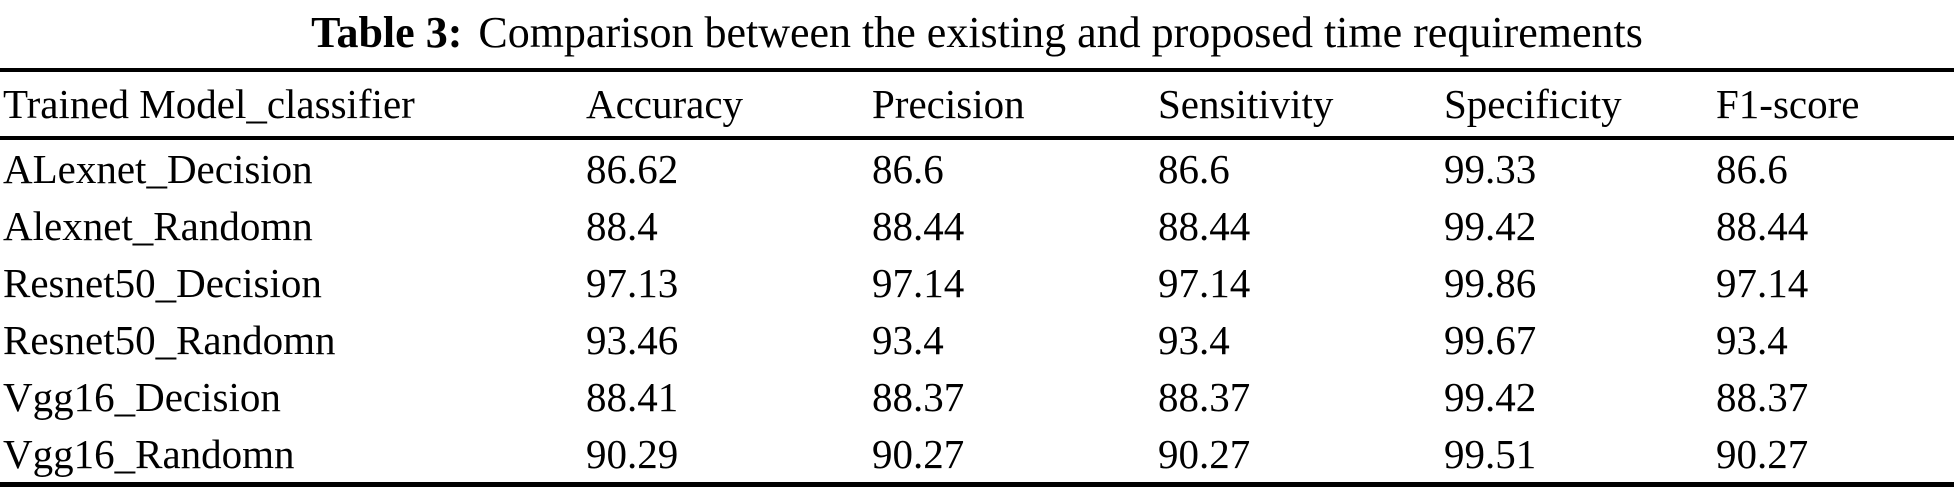 This screenshot has height=487, width=1954. I want to click on f1-score-cell: 88.37, so click(1762, 396).